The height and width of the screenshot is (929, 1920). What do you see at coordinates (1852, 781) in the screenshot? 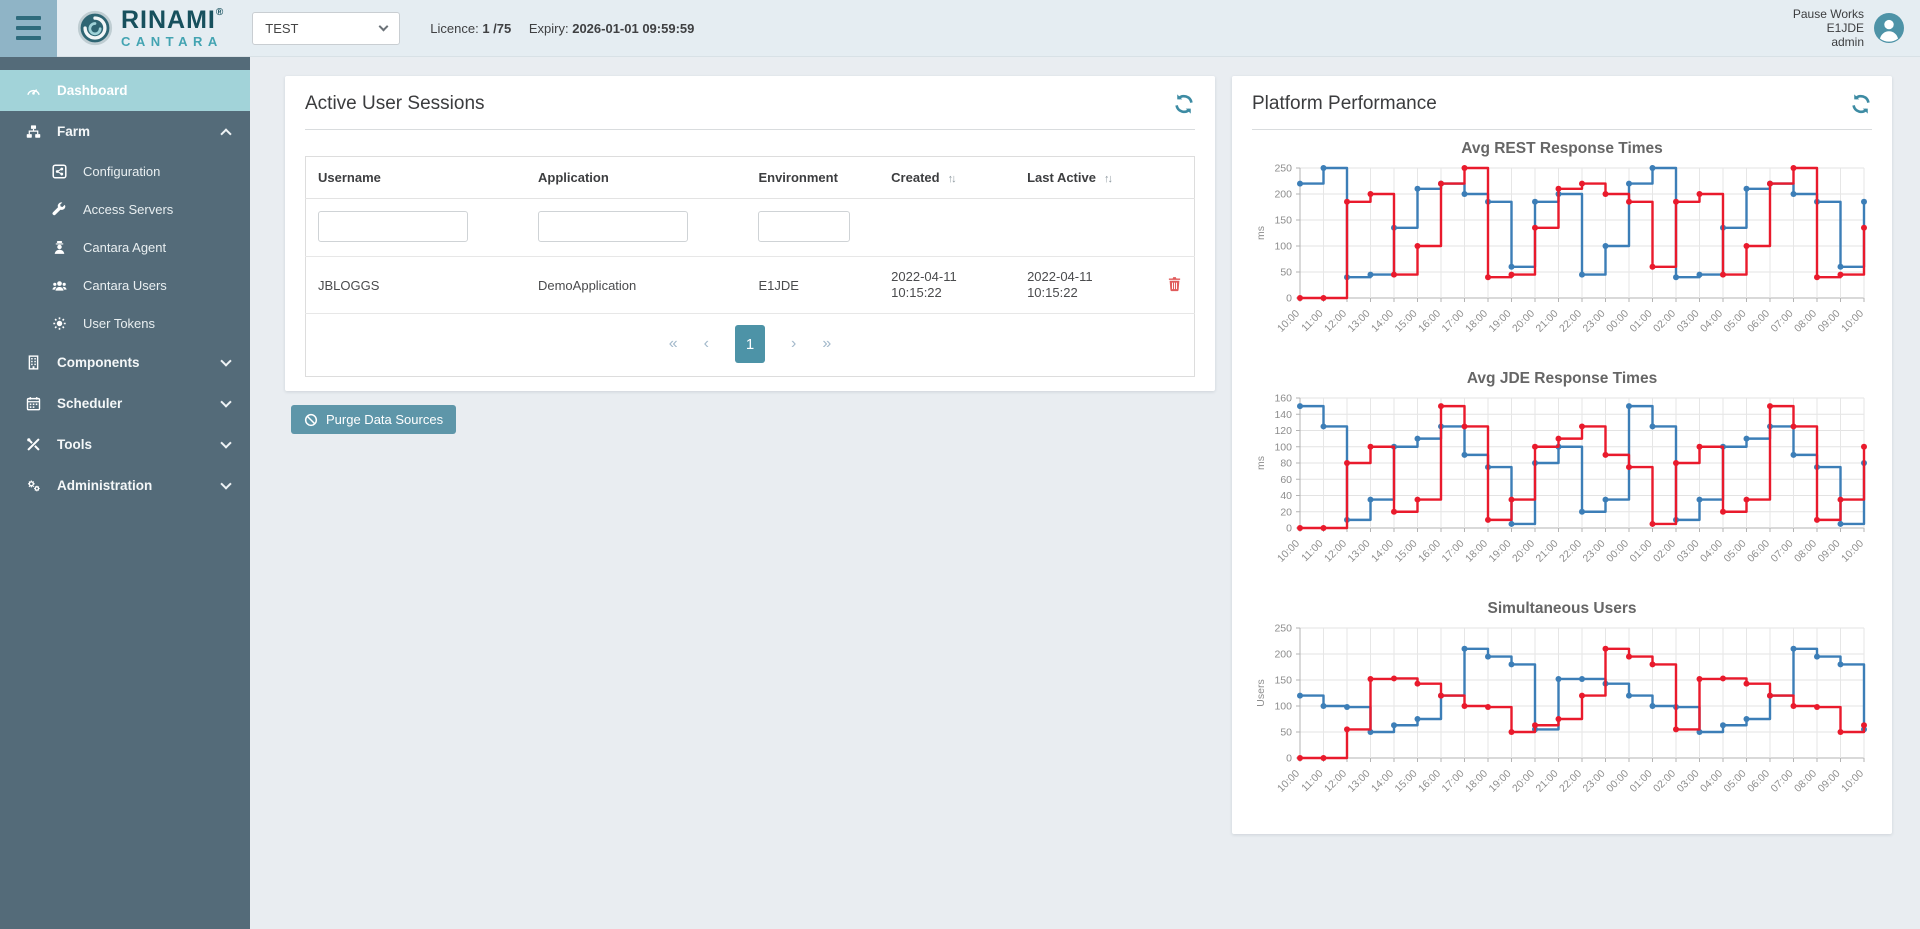
I see `svg-text: 10:00` at bounding box center [1852, 781].